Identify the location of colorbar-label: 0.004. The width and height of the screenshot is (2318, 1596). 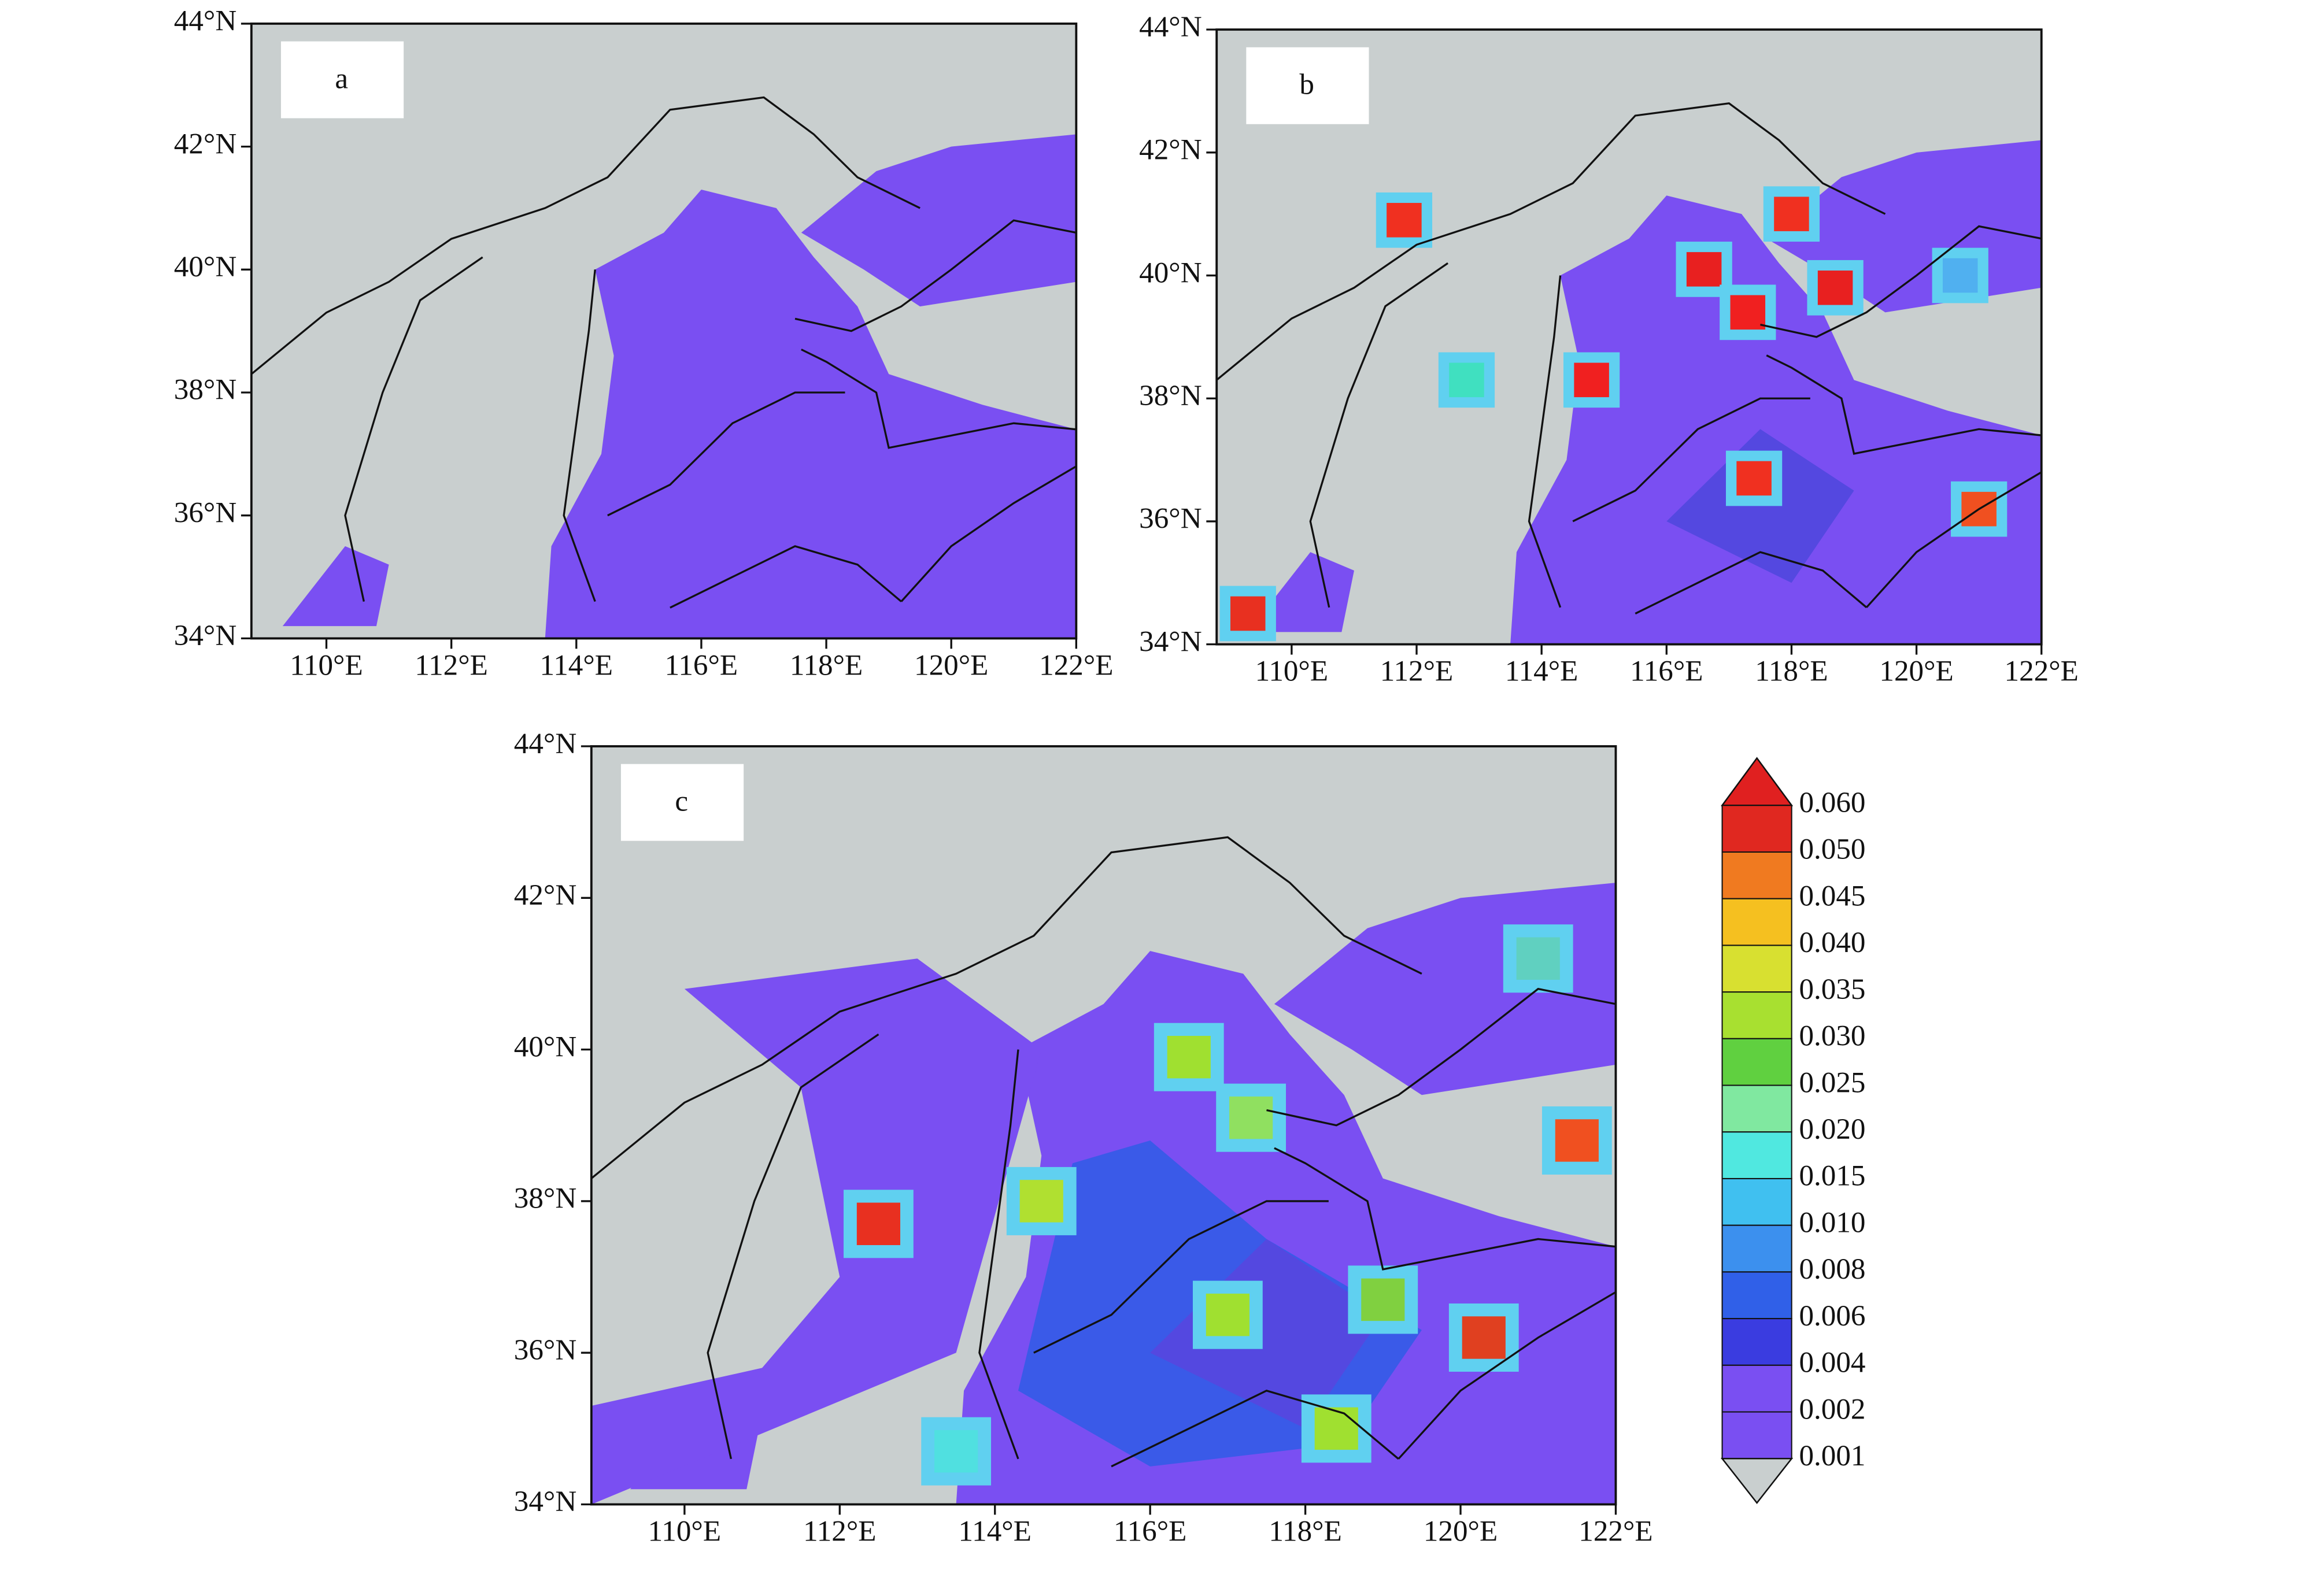
(1832, 1363).